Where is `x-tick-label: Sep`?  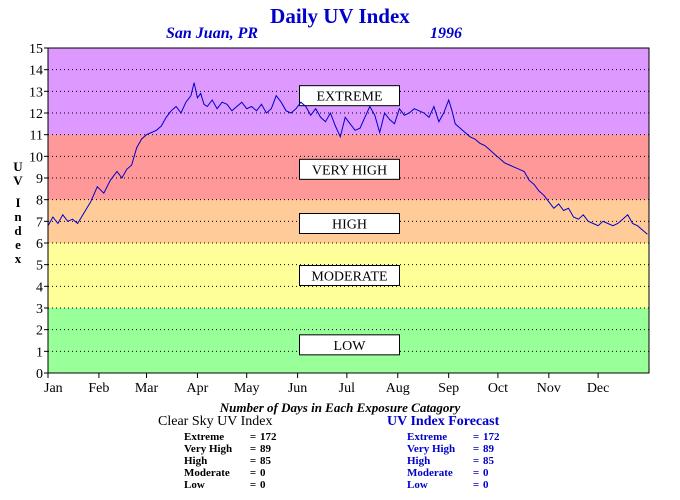
x-tick-label: Sep is located at coordinates (448, 388).